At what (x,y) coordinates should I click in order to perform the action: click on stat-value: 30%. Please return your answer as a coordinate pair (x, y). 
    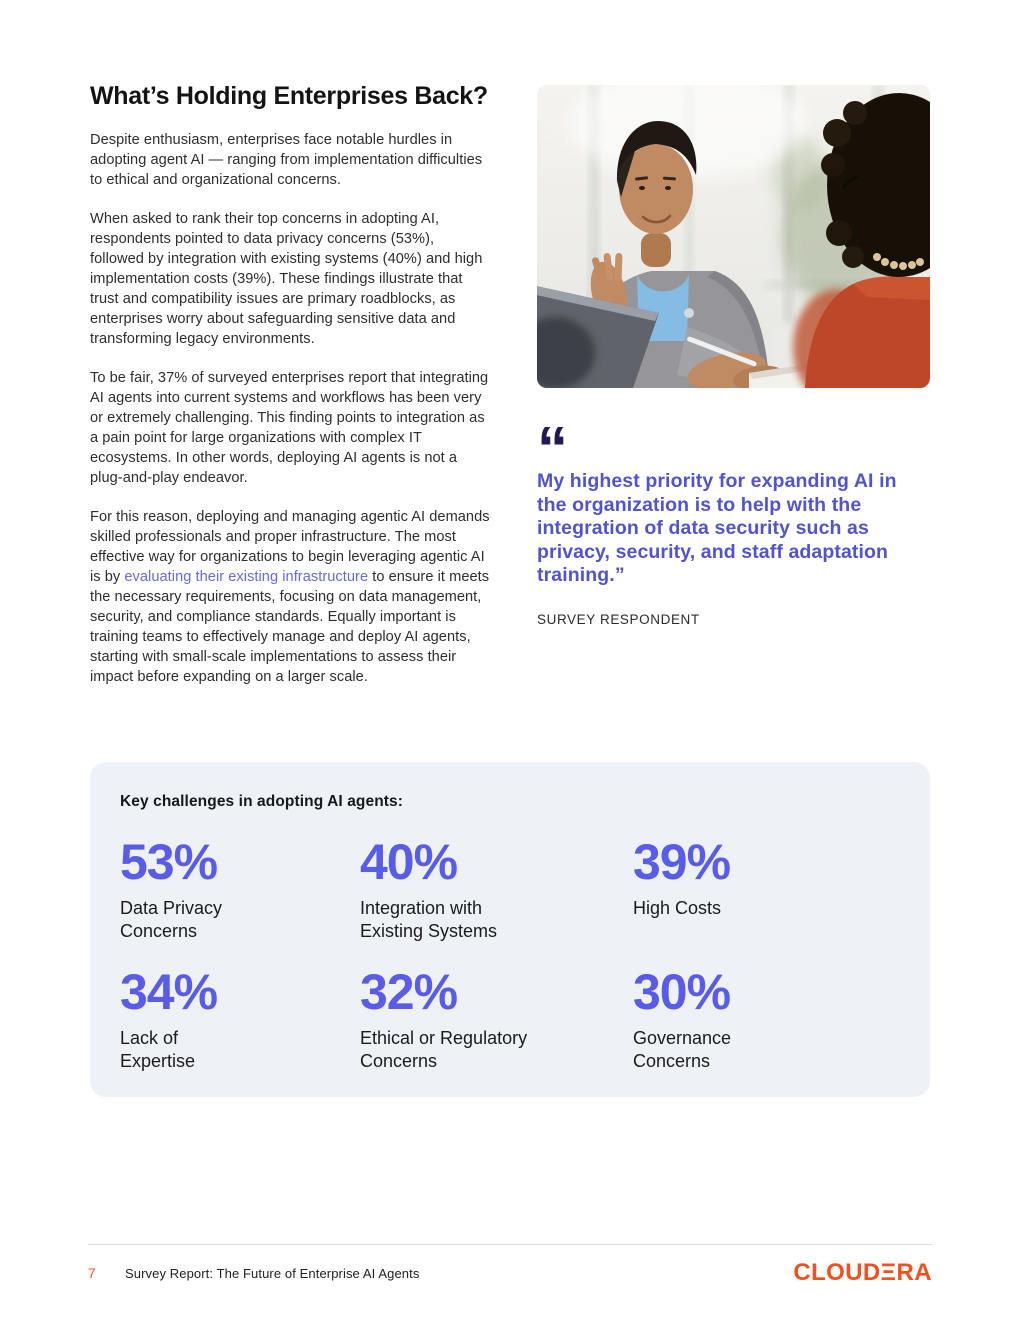
    Looking at the image, I should click on (682, 992).